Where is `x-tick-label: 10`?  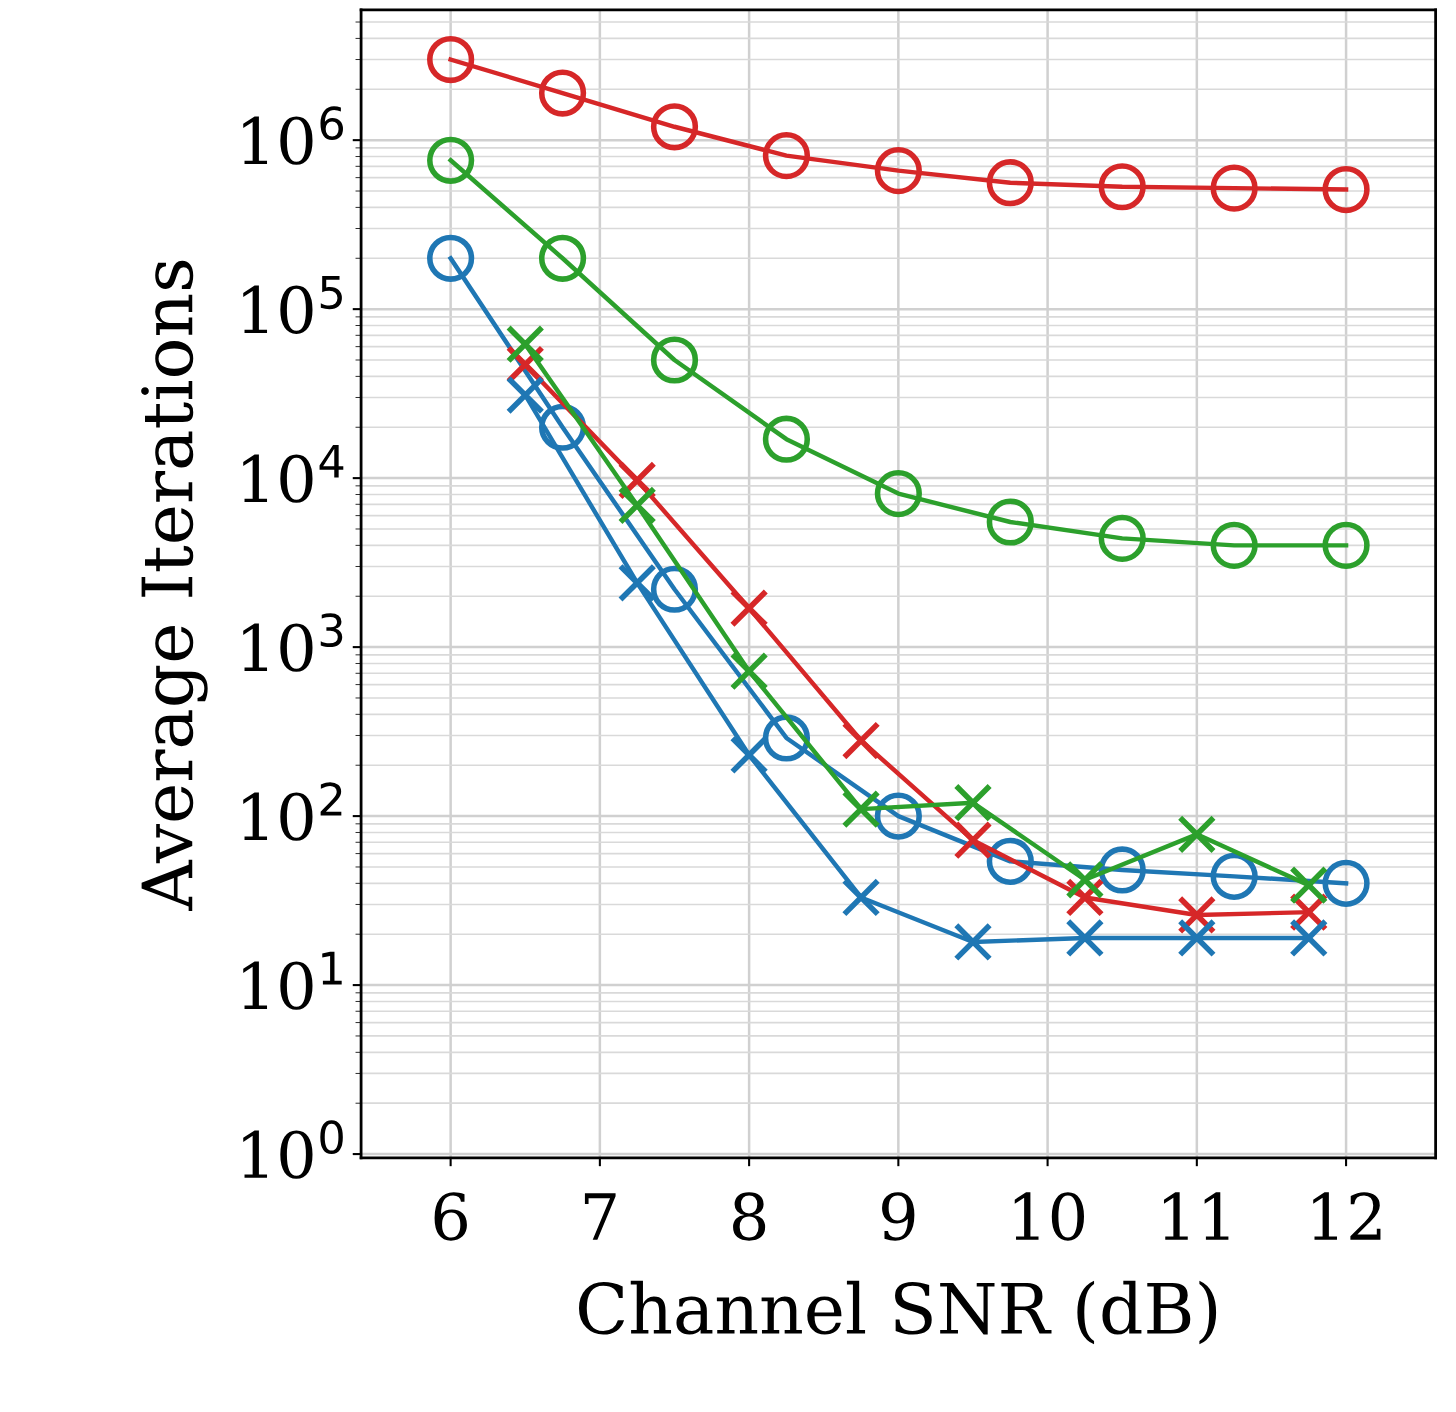 x-tick-label: 10 is located at coordinates (1049, 1216).